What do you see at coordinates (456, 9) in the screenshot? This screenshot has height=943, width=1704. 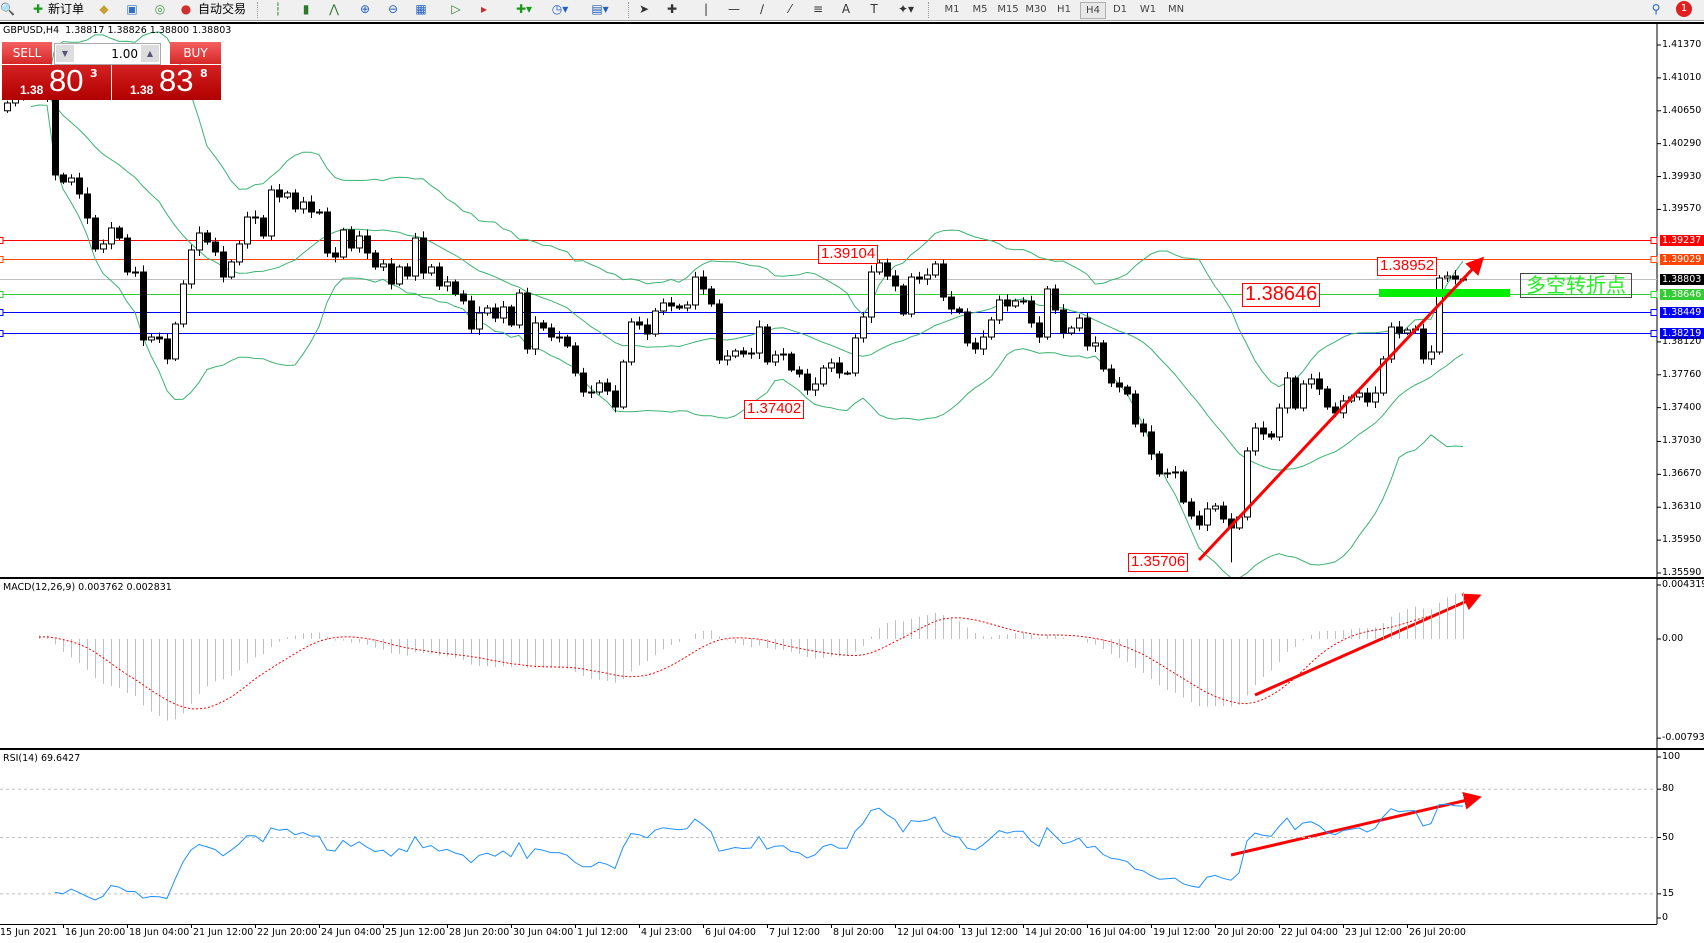 I see `auto-scroll-icon: ▷` at bounding box center [456, 9].